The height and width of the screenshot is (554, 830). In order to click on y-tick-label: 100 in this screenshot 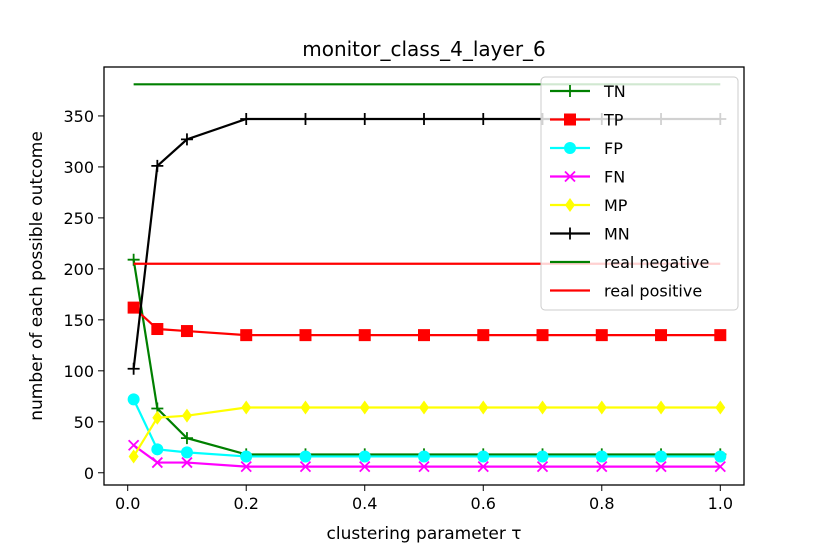, I will do `click(78, 371)`.